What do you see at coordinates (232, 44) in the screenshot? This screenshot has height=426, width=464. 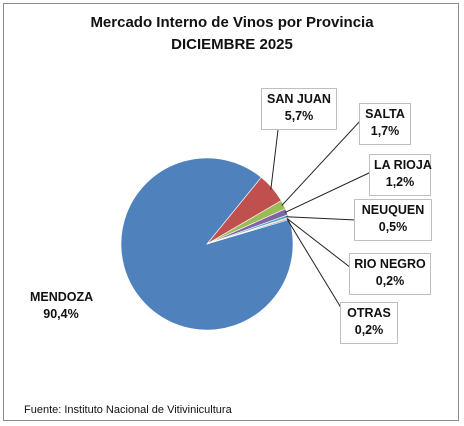 I see `chart-title-line2: DICIEMBRE 2025` at bounding box center [232, 44].